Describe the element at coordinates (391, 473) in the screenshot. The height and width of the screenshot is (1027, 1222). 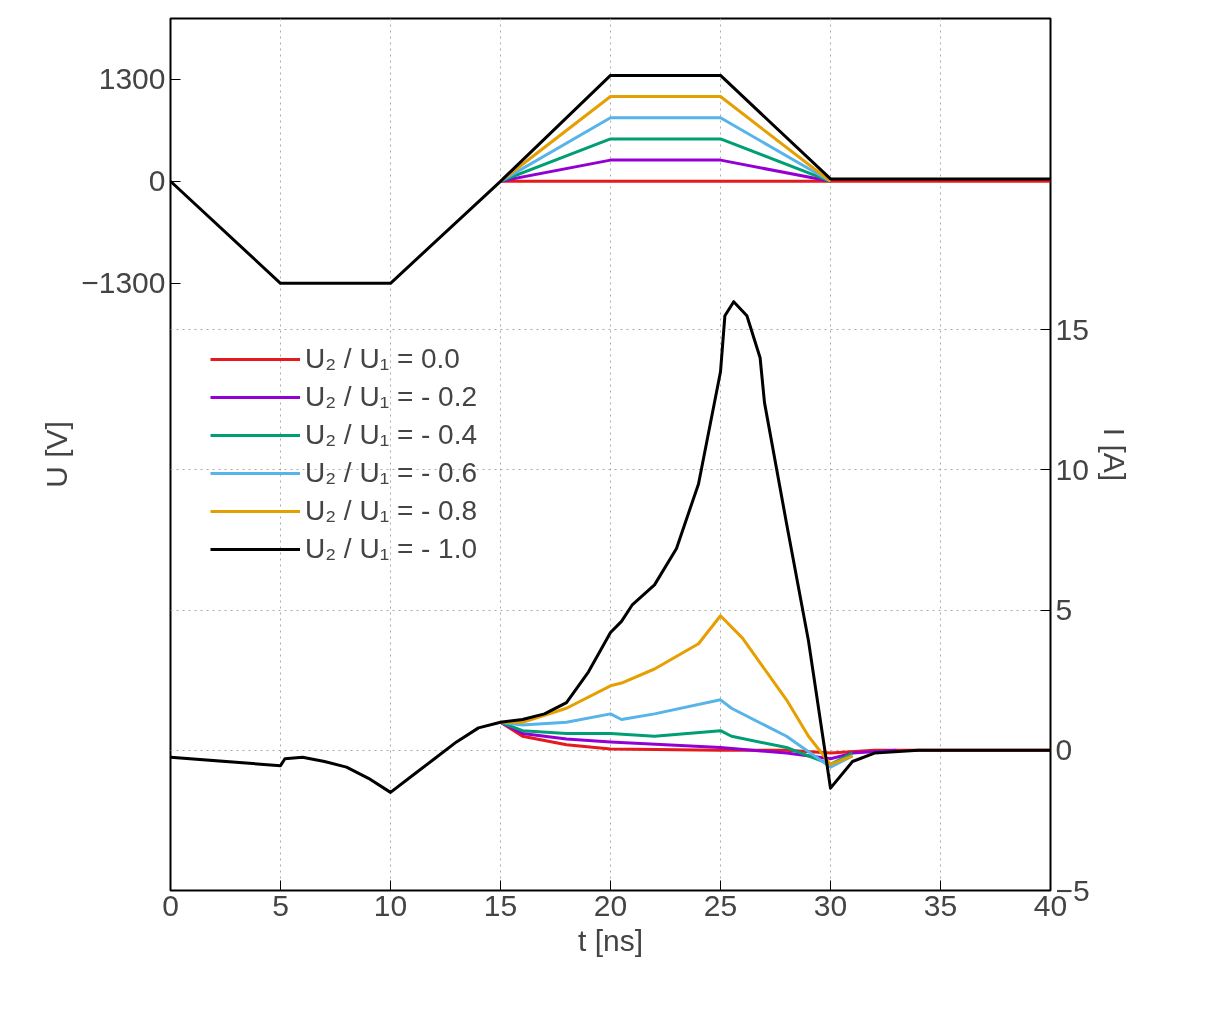
I see `legend-label: U₂ / U₁ = - 0.6` at that location.